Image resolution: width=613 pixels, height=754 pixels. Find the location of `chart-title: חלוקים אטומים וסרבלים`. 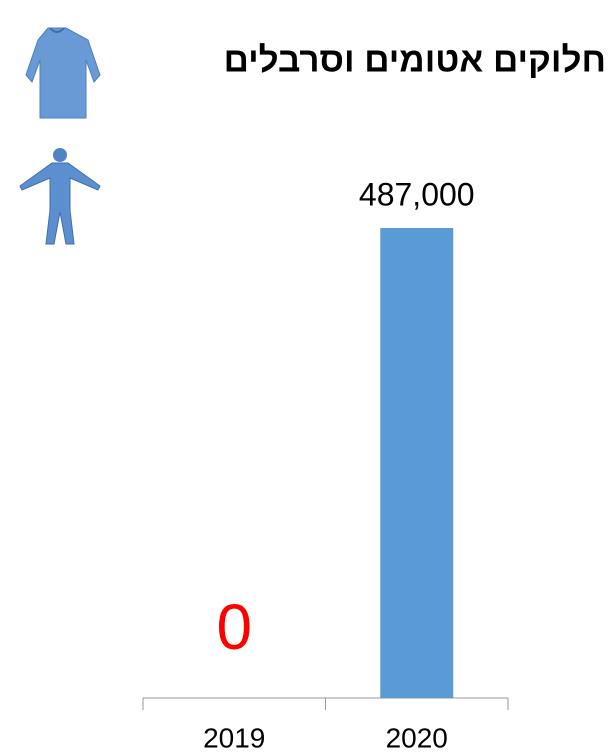

chart-title: חלוקים אטומים וסרבלים is located at coordinates (415, 59).